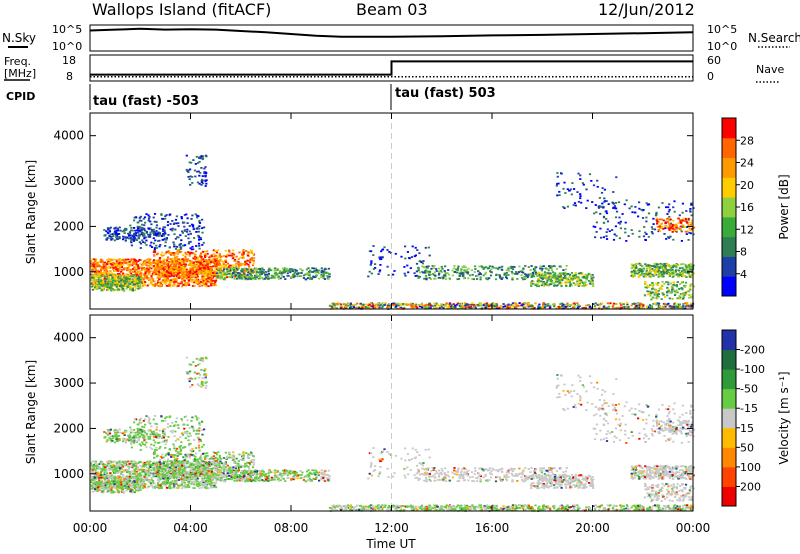 The width and height of the screenshot is (800, 554). What do you see at coordinates (206, 488) in the screenshot?
I see `velocity-point` at bounding box center [206, 488].